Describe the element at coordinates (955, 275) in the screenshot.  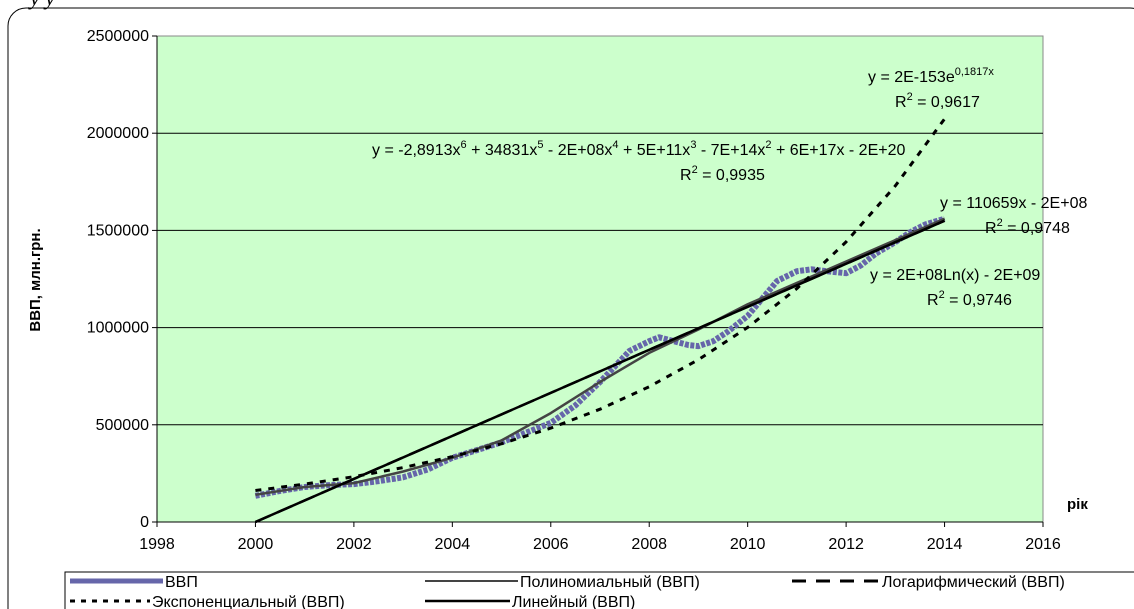
I see `log-equation: y = 2E+08Ln(x) - 2E+09` at that location.